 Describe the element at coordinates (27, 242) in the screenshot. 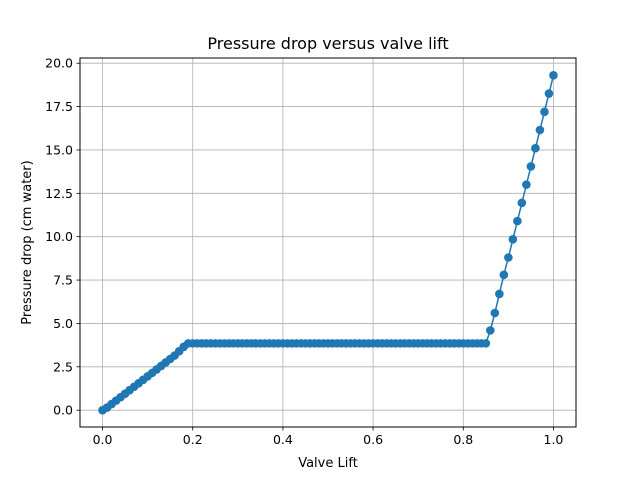

I see `y-axis-label: Pressure drop (cm water)` at that location.